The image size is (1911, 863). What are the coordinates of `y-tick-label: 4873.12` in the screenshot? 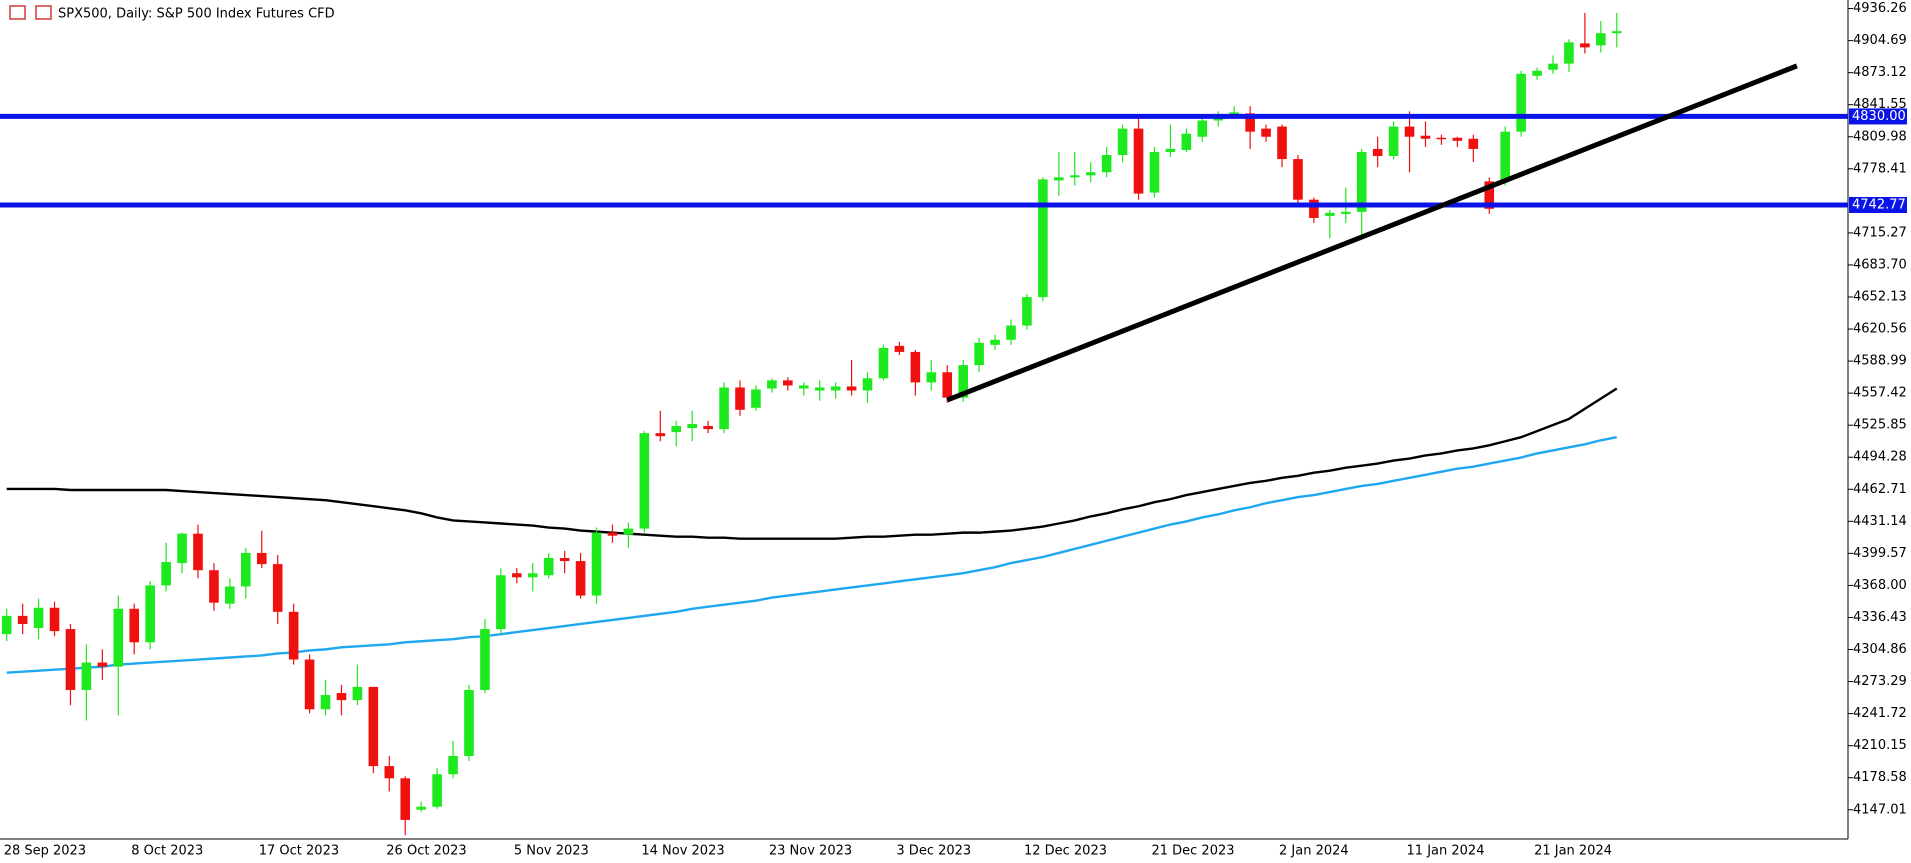 It's located at (1880, 72).